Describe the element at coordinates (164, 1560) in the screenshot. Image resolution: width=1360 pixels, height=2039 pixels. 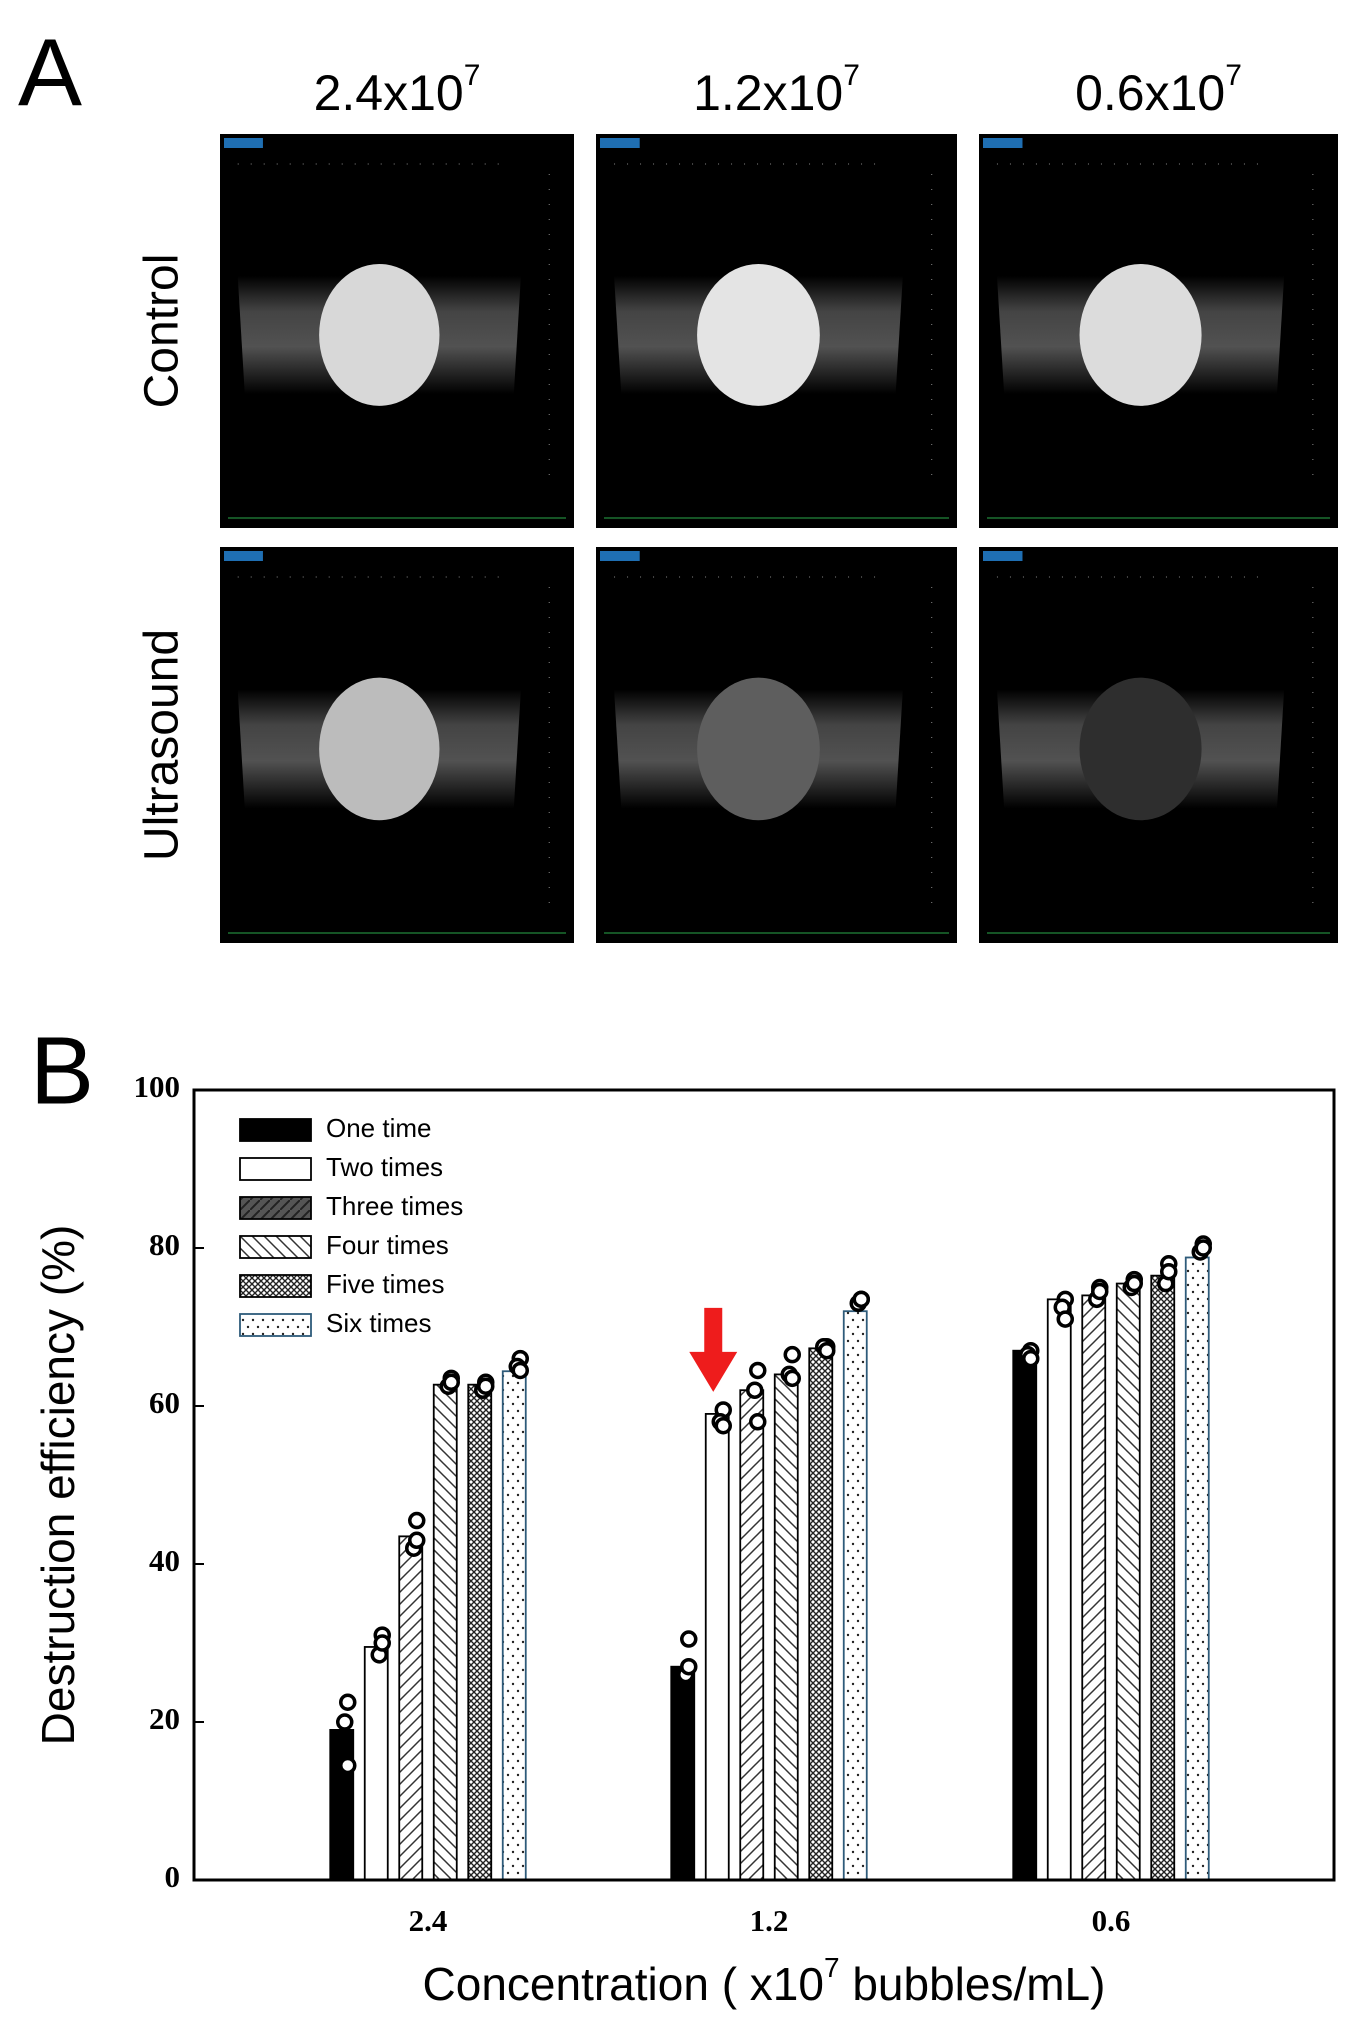
I see `y-tick-label: 40` at that location.